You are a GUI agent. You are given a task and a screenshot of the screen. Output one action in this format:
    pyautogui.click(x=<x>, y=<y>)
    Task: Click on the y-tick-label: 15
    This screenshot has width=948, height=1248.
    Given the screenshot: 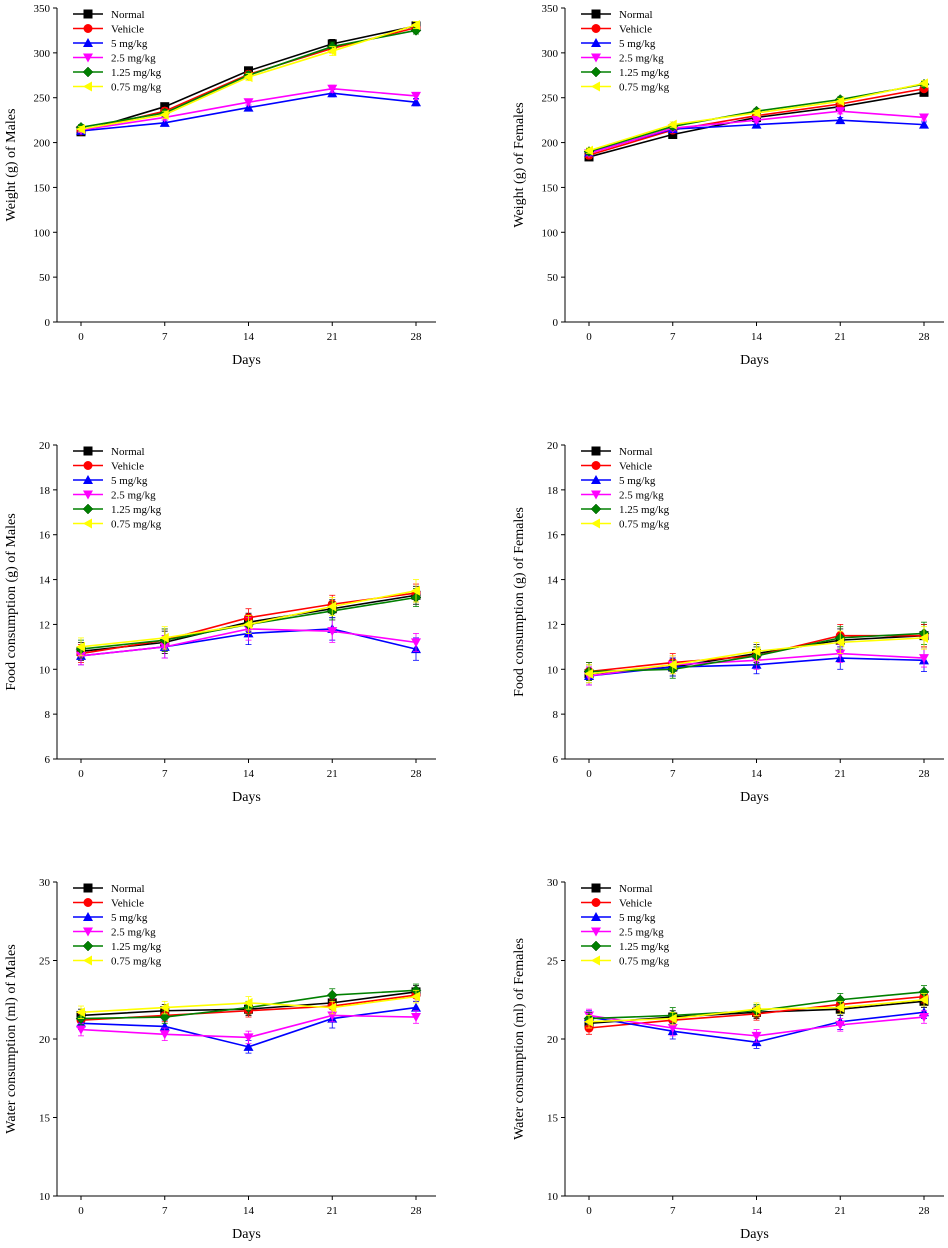 What is the action you would take?
    pyautogui.click(x=45, y=1119)
    